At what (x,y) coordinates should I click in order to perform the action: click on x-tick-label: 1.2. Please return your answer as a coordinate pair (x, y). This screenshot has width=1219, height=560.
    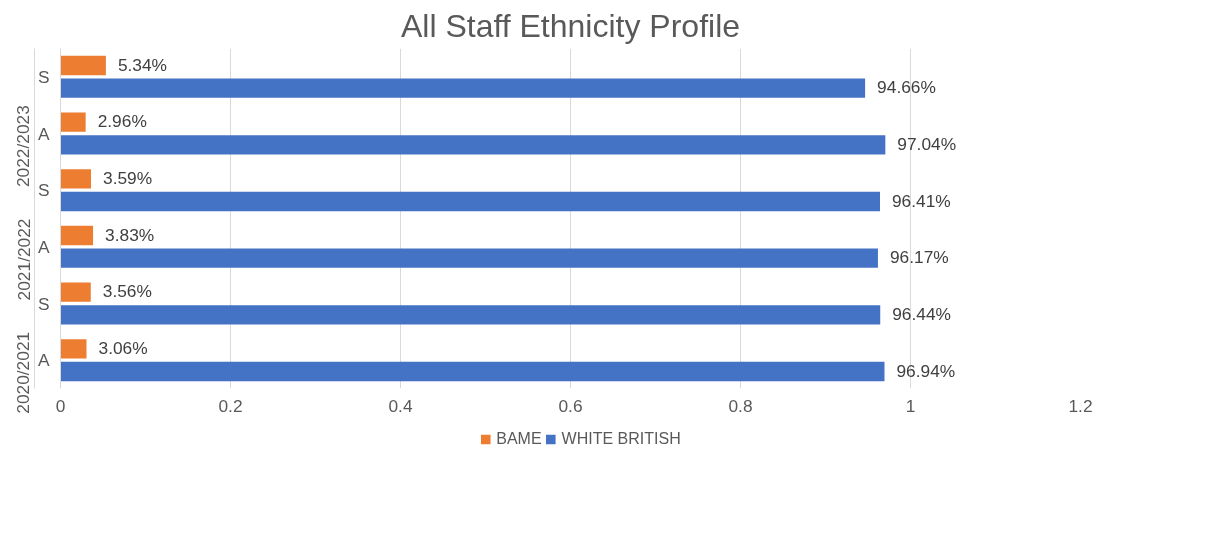
    Looking at the image, I should click on (1080, 405).